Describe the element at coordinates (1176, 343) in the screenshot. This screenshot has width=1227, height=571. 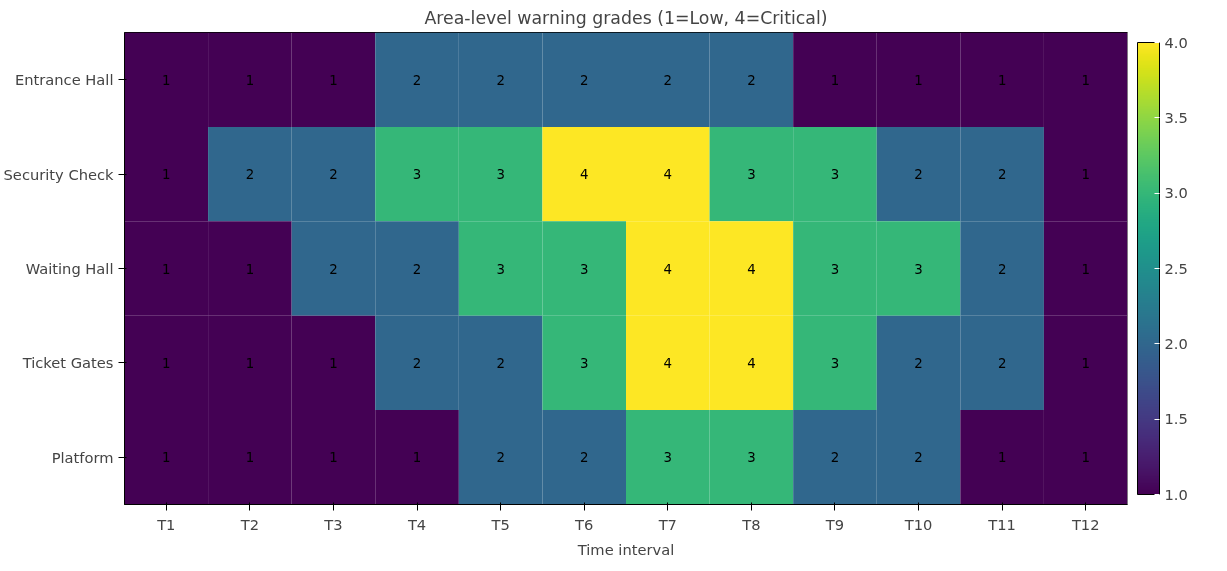
I see `color-bar-label: 2.0` at that location.